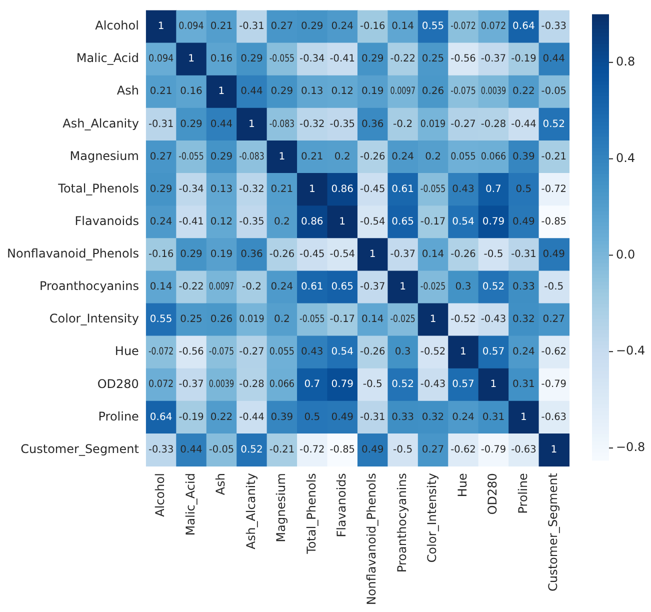  Describe the element at coordinates (626, 157) in the screenshot. I see `color-bar-label: 0.4` at that location.